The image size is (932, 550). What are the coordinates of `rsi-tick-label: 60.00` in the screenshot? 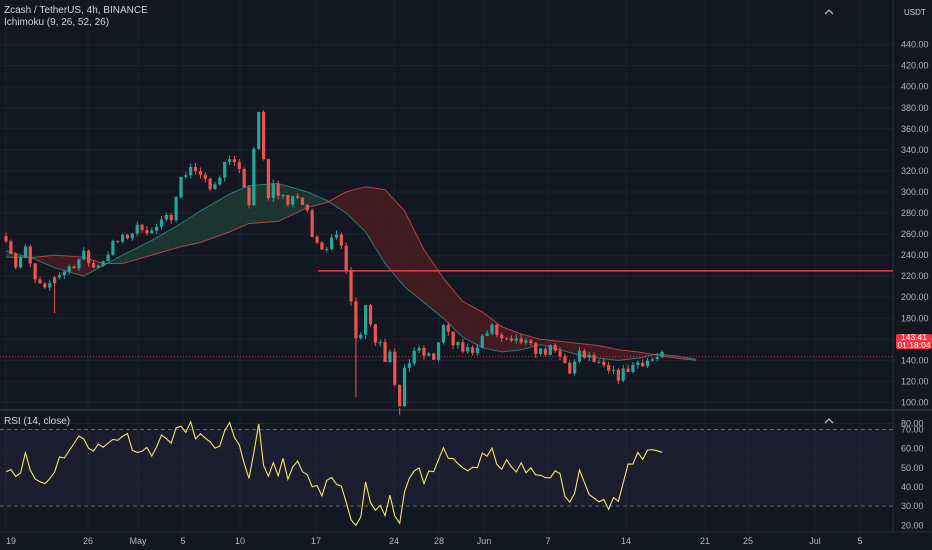 It's located at (912, 449).